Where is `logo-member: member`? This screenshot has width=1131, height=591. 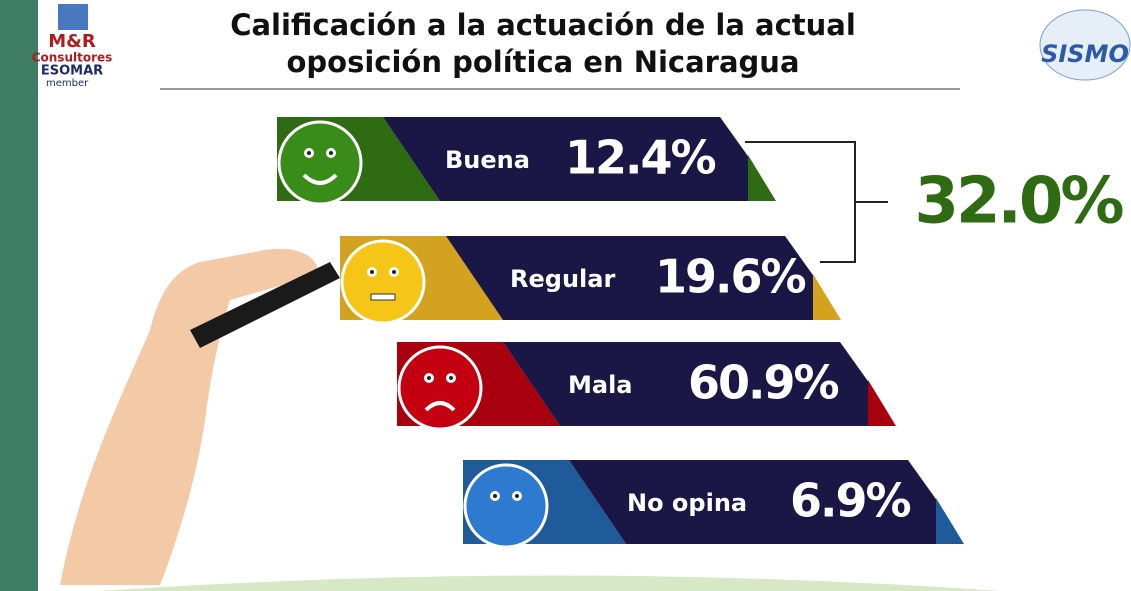
logo-member: member is located at coordinates (67, 83).